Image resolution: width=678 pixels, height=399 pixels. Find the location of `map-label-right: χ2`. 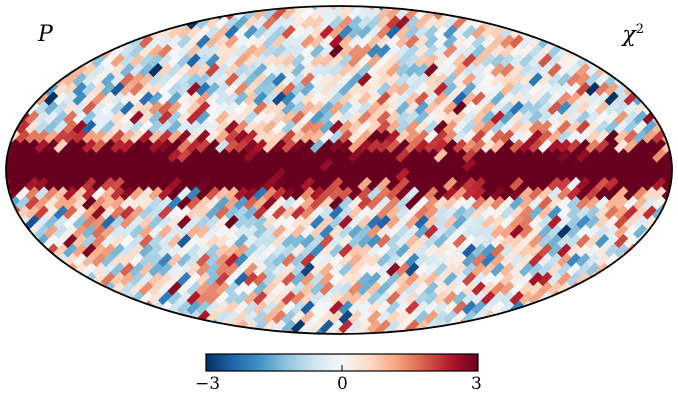

map-label-right: χ2 is located at coordinates (633, 34).